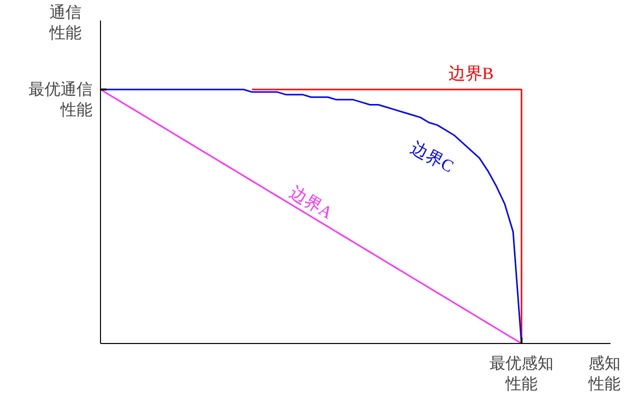  I want to click on x-axis-title: 感知性能, so click(604, 373).